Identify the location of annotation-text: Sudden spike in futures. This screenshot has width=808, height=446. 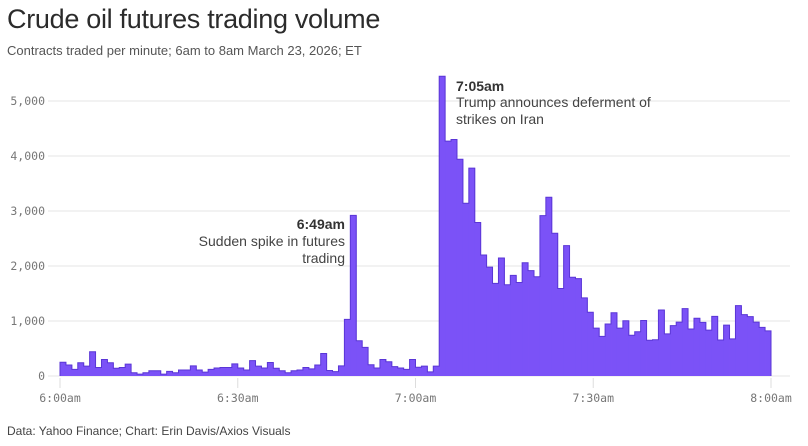
(272, 241).